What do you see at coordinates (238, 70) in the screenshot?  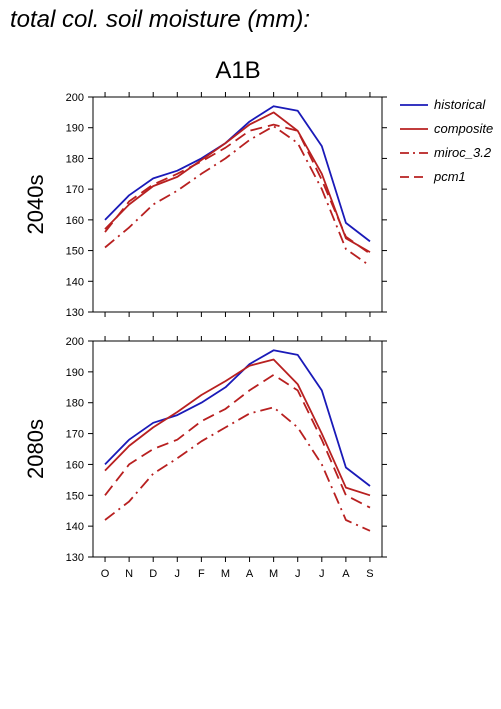 I see `scenario-title: A1B` at bounding box center [238, 70].